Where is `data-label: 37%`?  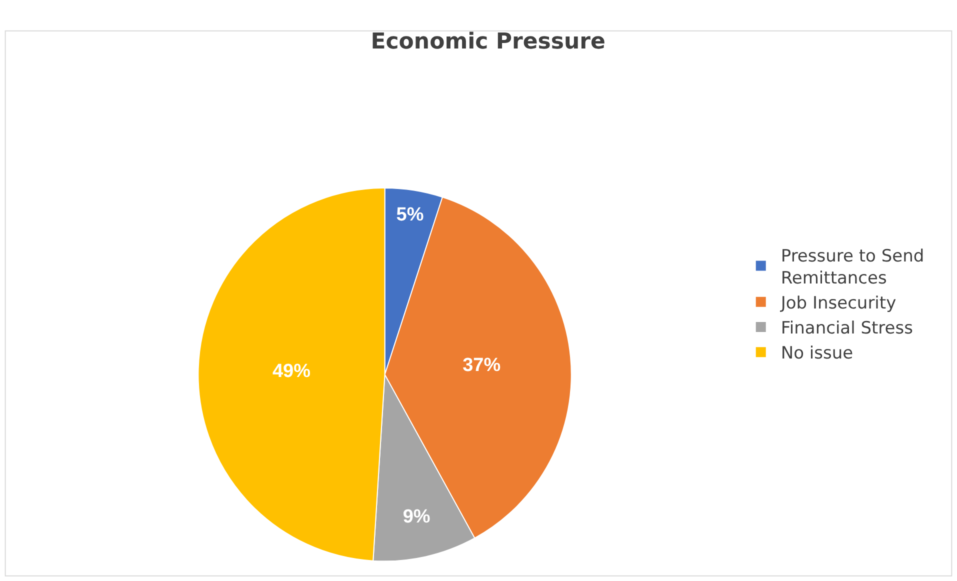
data-label: 37% is located at coordinates (481, 365).